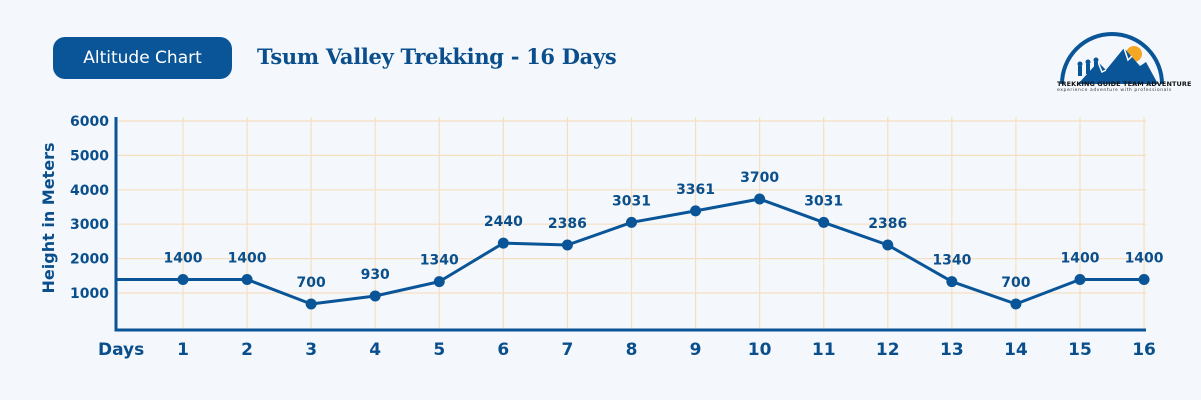 This screenshot has height=400, width=1201. What do you see at coordinates (89, 191) in the screenshot?
I see `y-tick-label: 4000` at bounding box center [89, 191].